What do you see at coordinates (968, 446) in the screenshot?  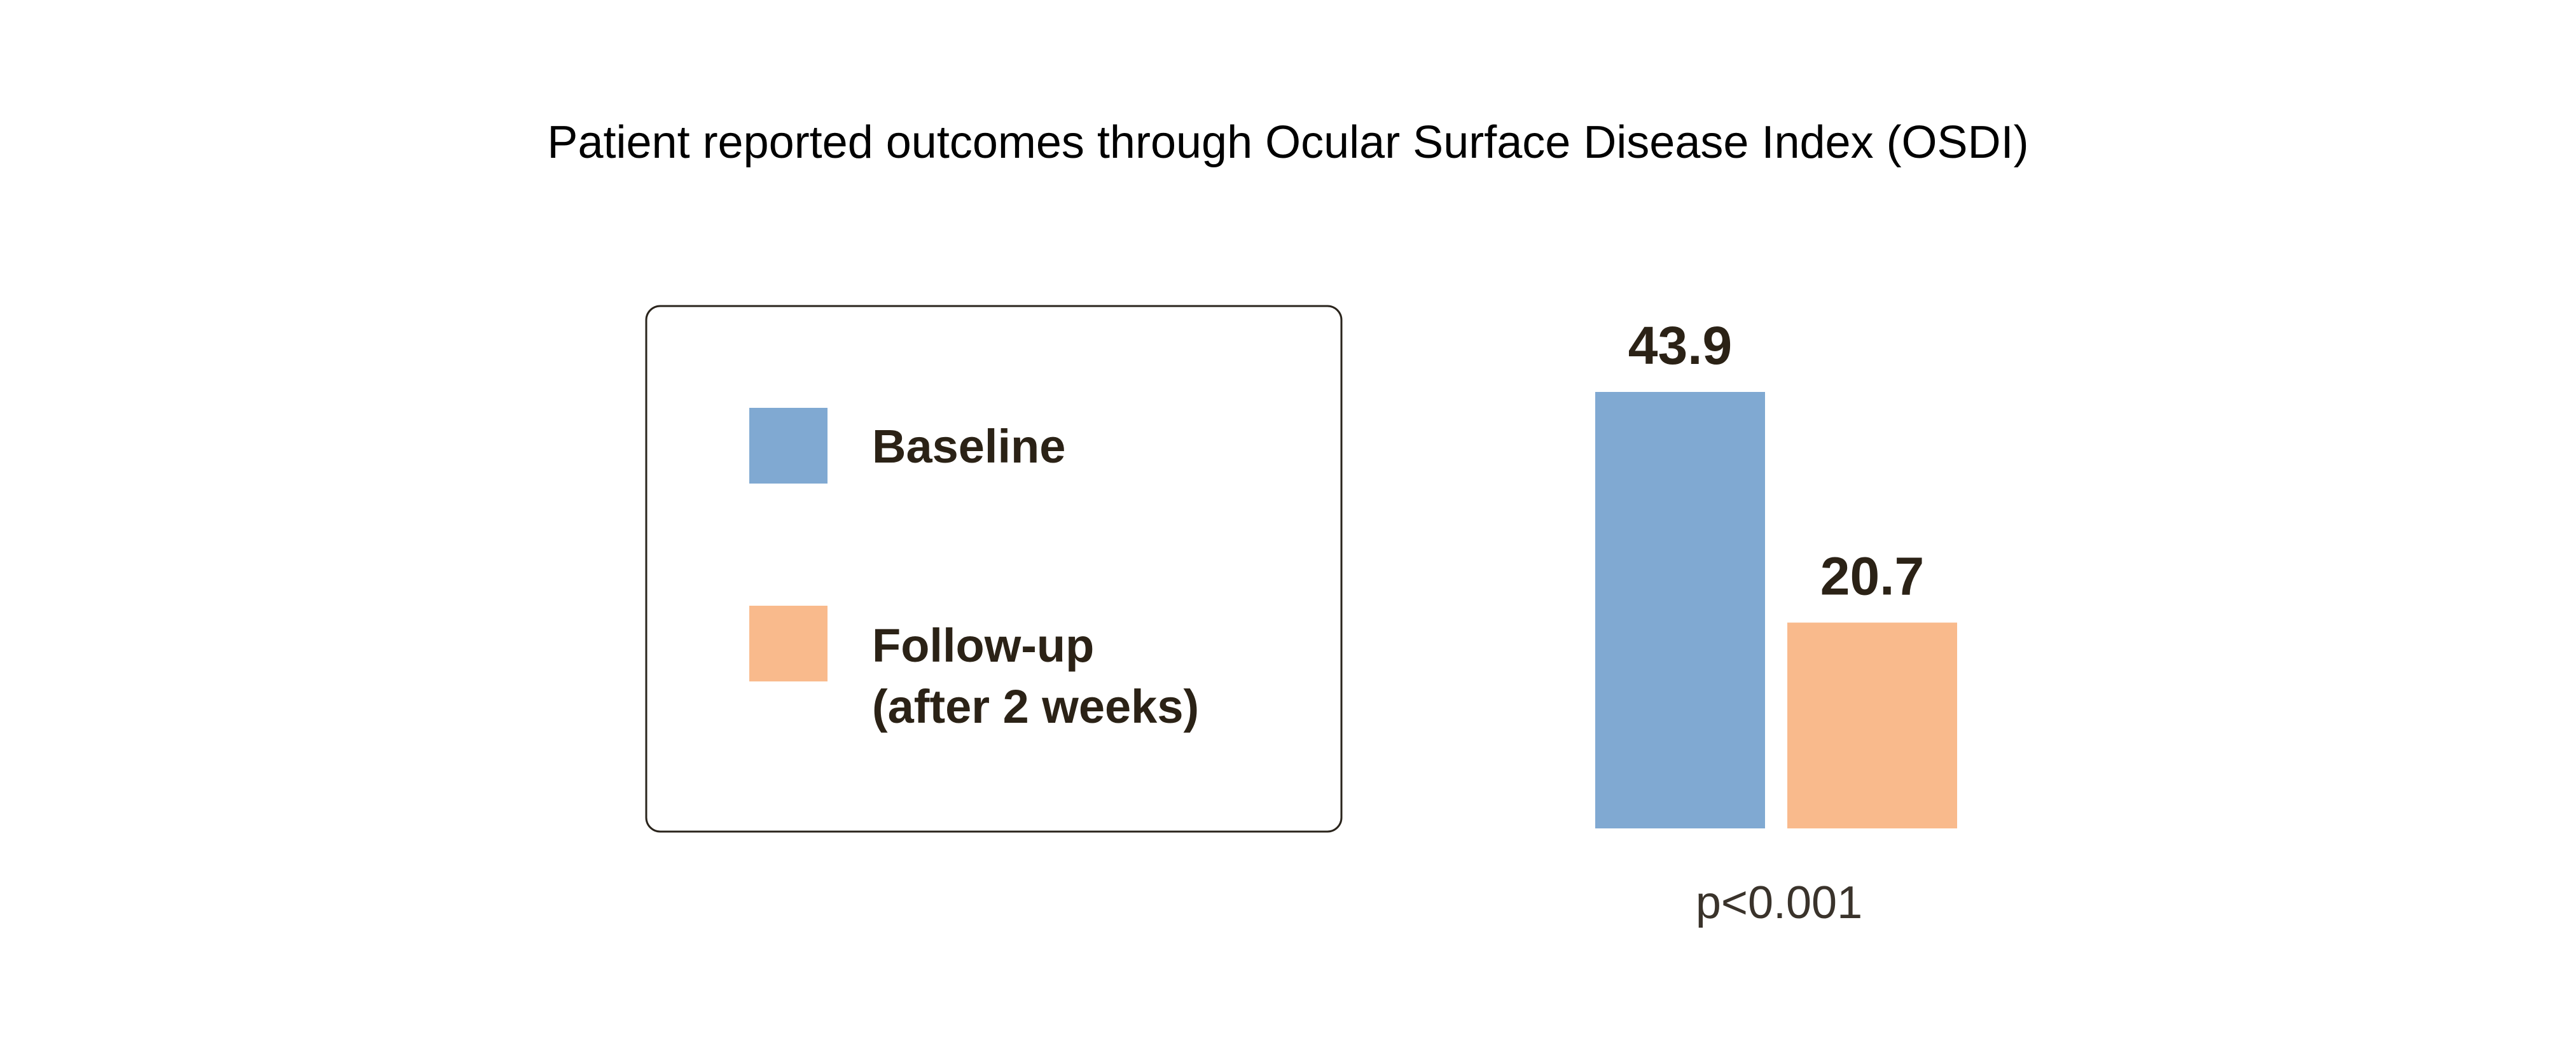 I see `legend-label-baseline: Baseline` at bounding box center [968, 446].